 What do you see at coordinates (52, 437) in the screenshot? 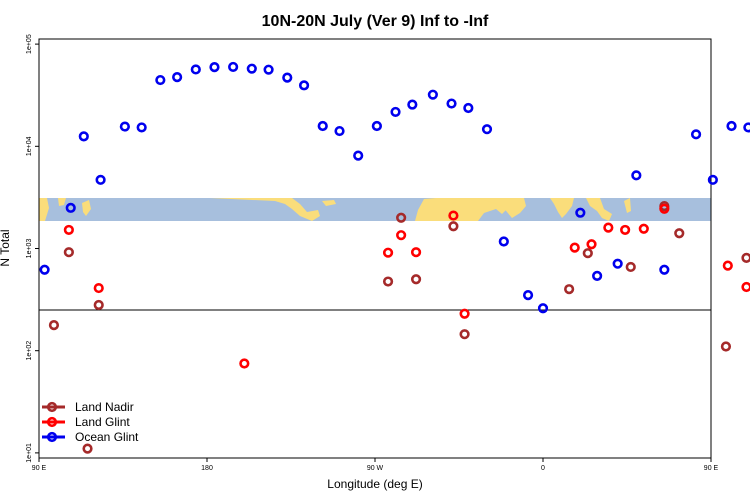
I see `legend-marker-ocean-glint` at bounding box center [52, 437].